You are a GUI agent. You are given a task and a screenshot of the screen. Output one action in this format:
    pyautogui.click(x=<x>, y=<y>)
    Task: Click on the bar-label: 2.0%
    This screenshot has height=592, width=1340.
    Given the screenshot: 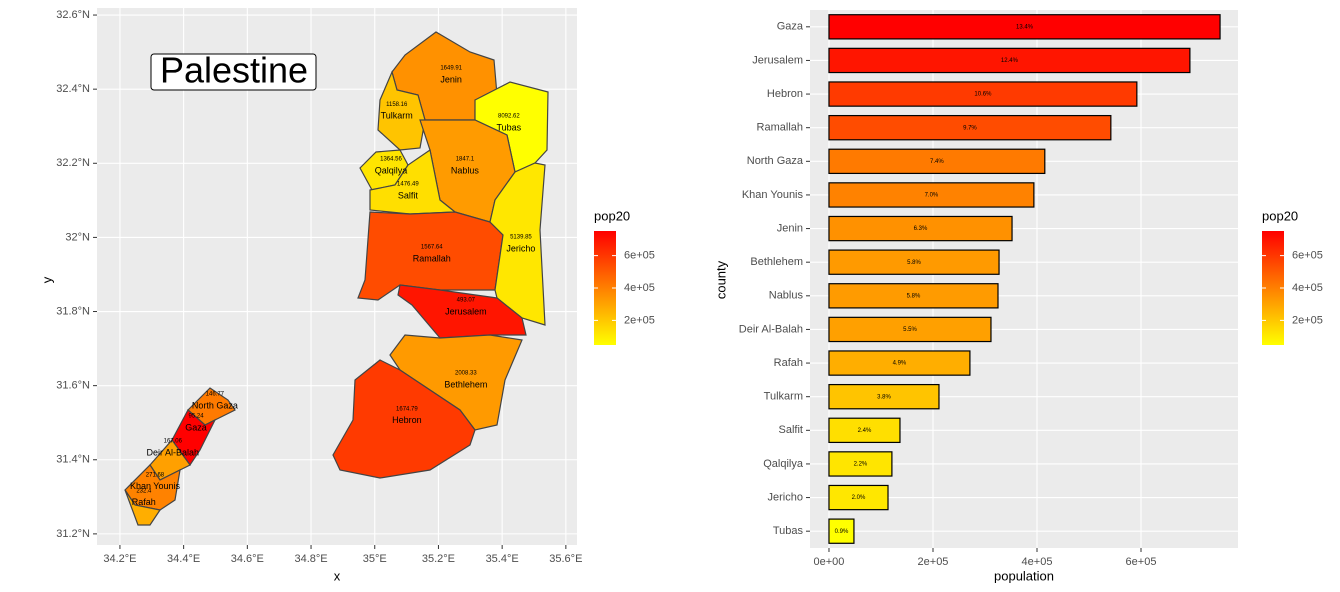 What is the action you would take?
    pyautogui.click(x=859, y=498)
    